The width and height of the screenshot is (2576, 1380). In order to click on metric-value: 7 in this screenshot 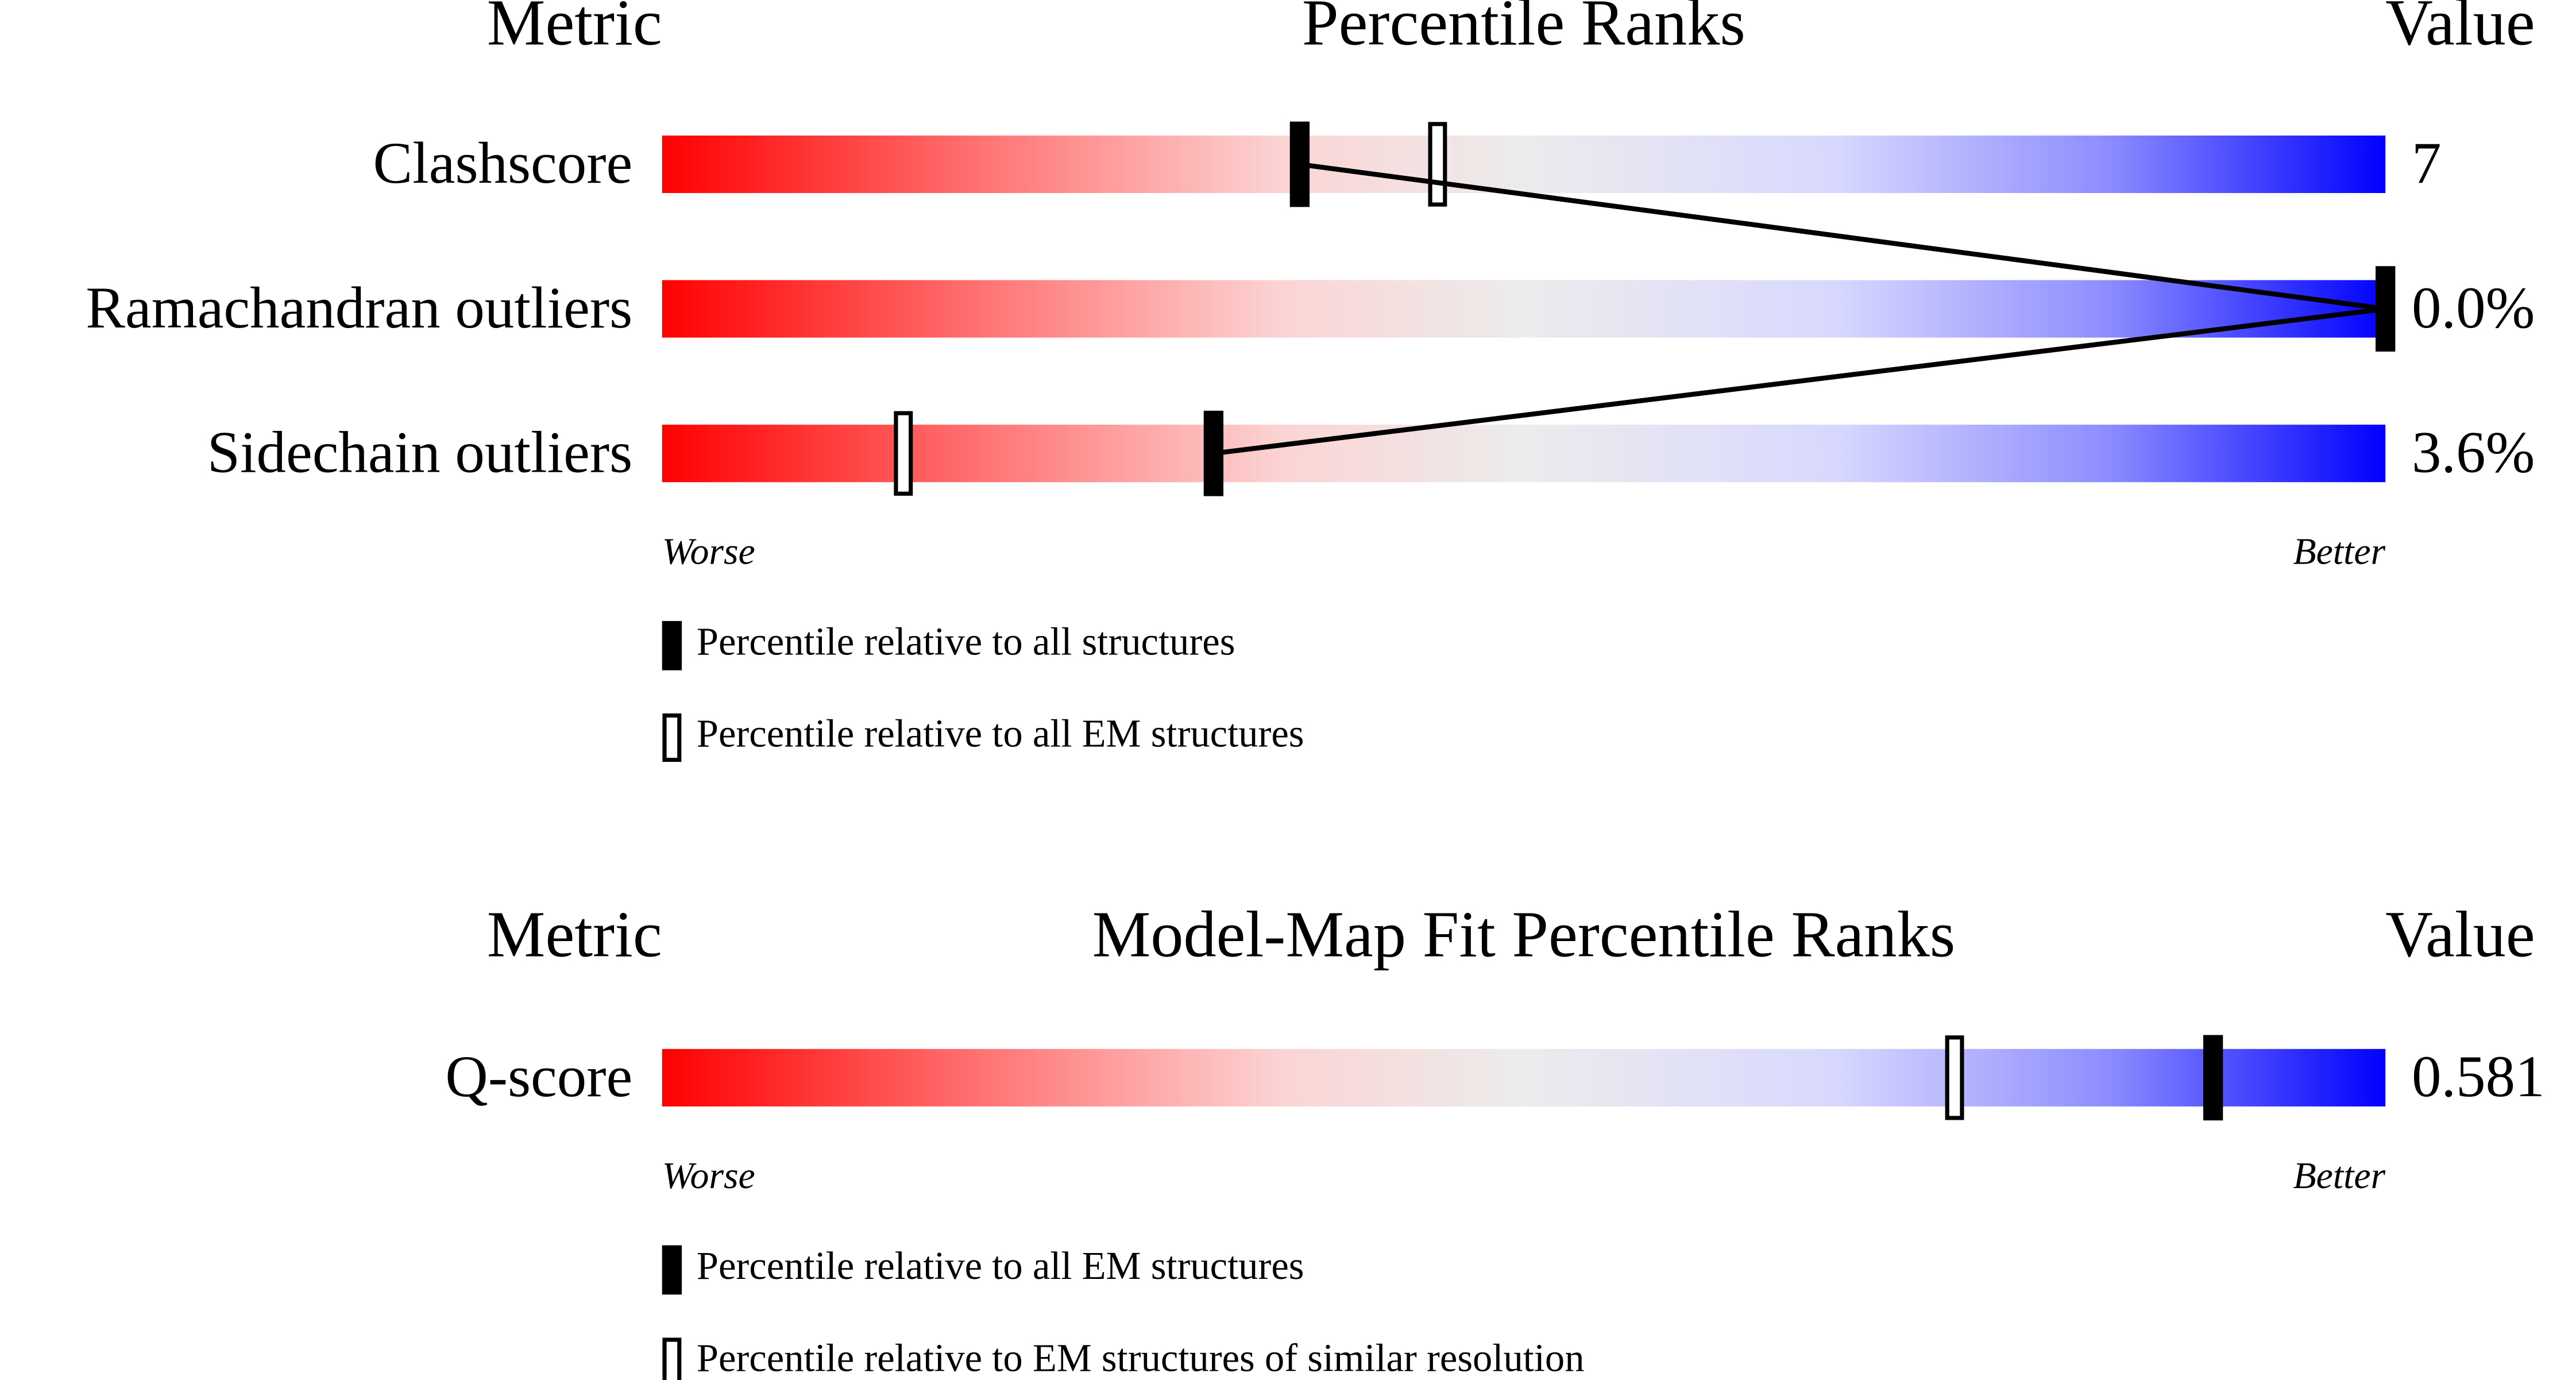, I will do `click(2426, 163)`.